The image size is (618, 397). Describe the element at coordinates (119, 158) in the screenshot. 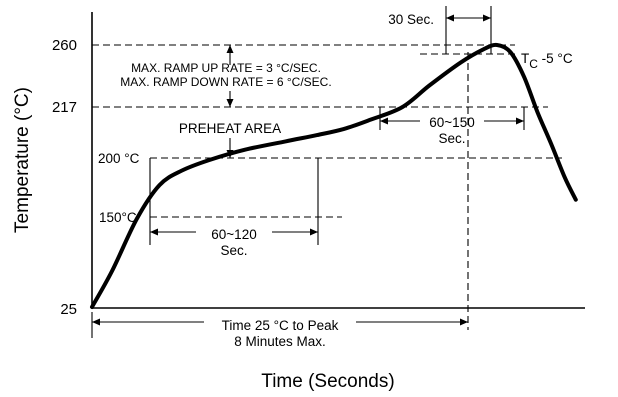

I see `temp-200-label: 200 °C` at that location.